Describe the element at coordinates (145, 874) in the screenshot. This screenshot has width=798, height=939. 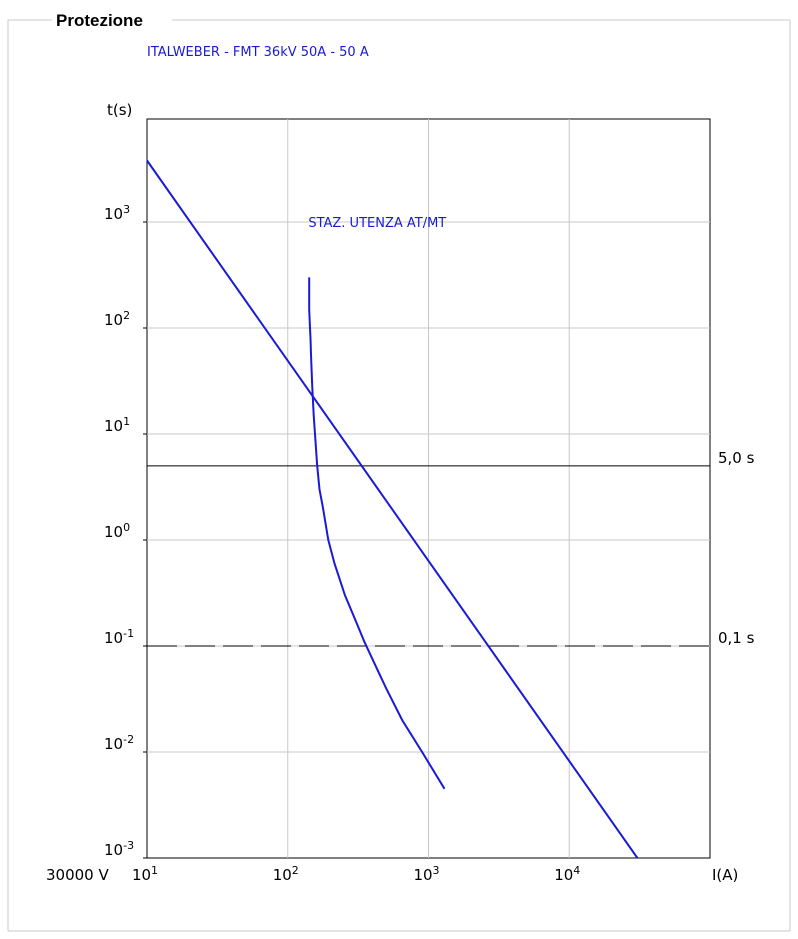
I see `x-tick-label: 10¹` at that location.